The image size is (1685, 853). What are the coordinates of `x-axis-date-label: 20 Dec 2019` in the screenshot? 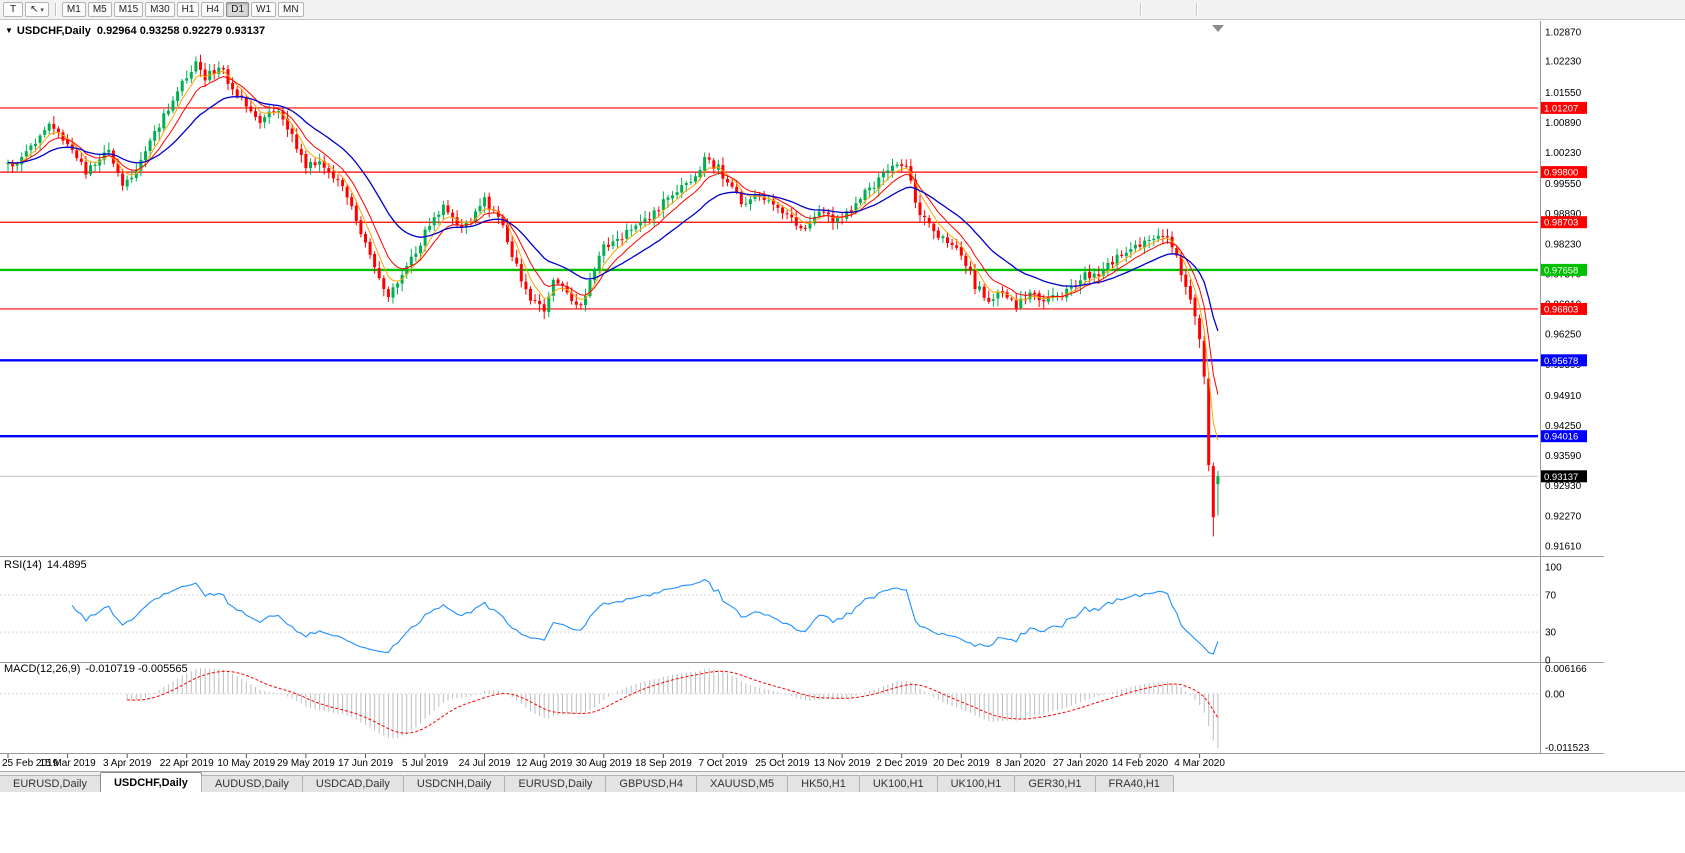 It's located at (961, 763).